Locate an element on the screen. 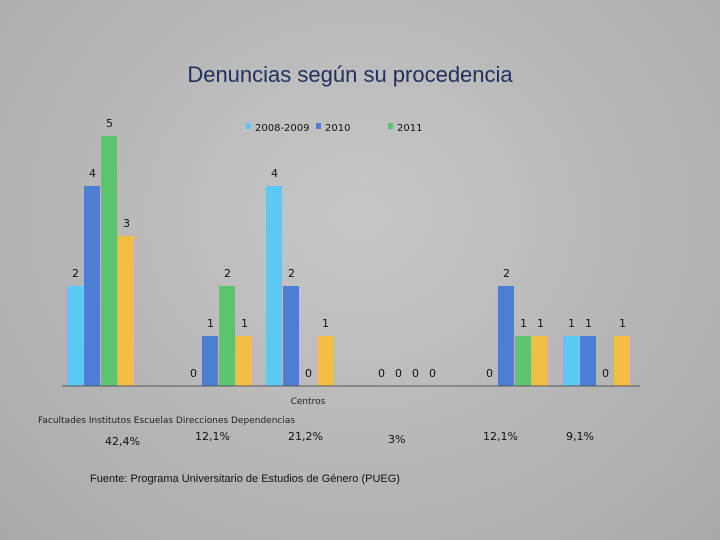  share-label-escuelas: 21,2% is located at coordinates (305, 436).